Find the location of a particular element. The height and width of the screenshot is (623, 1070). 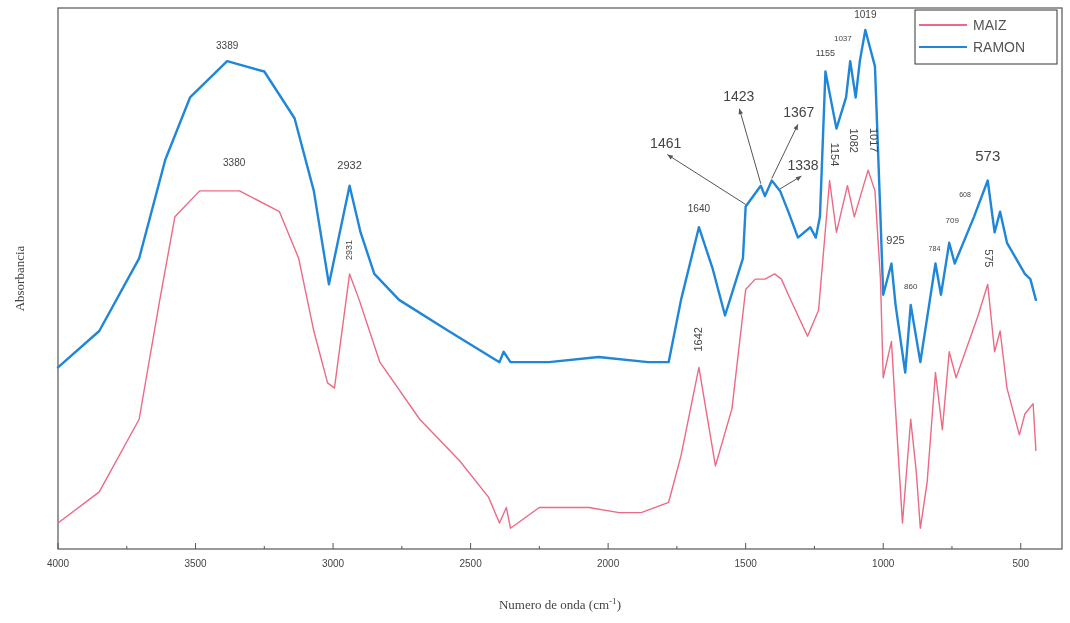

annotation: 1019 is located at coordinates (865, 14).